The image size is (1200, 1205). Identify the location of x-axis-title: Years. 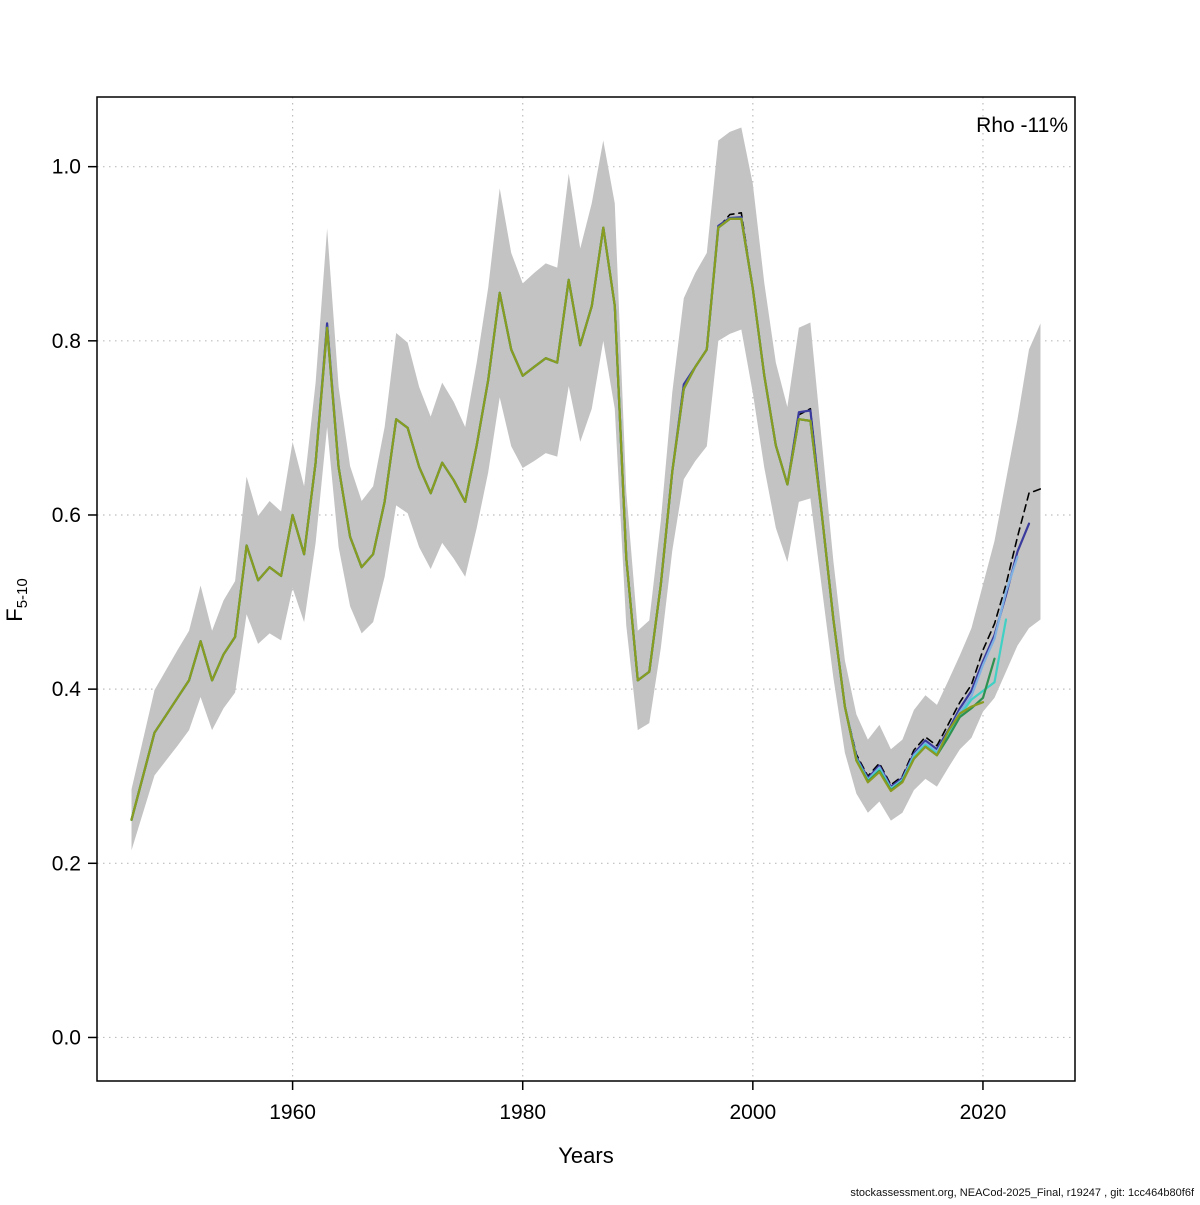
(585, 1155).